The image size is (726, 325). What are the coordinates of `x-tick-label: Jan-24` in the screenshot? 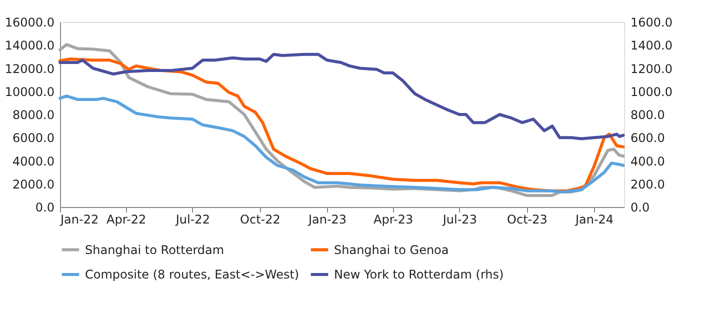 It's located at (594, 219).